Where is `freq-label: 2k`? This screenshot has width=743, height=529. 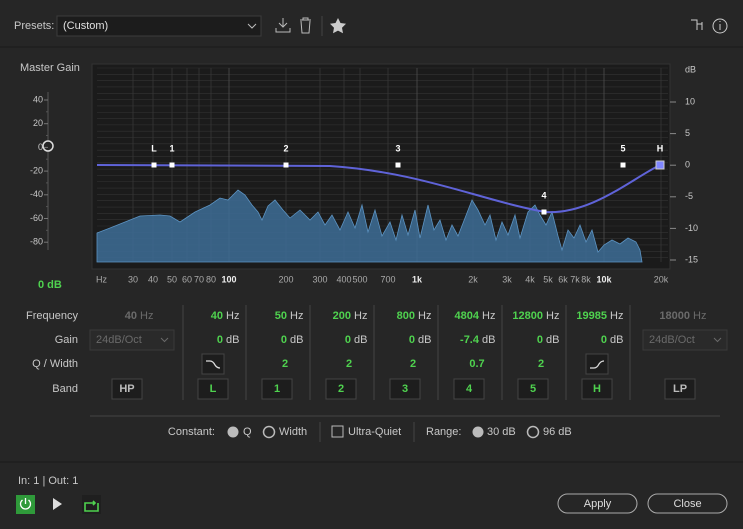
freq-label: 2k is located at coordinates (473, 279).